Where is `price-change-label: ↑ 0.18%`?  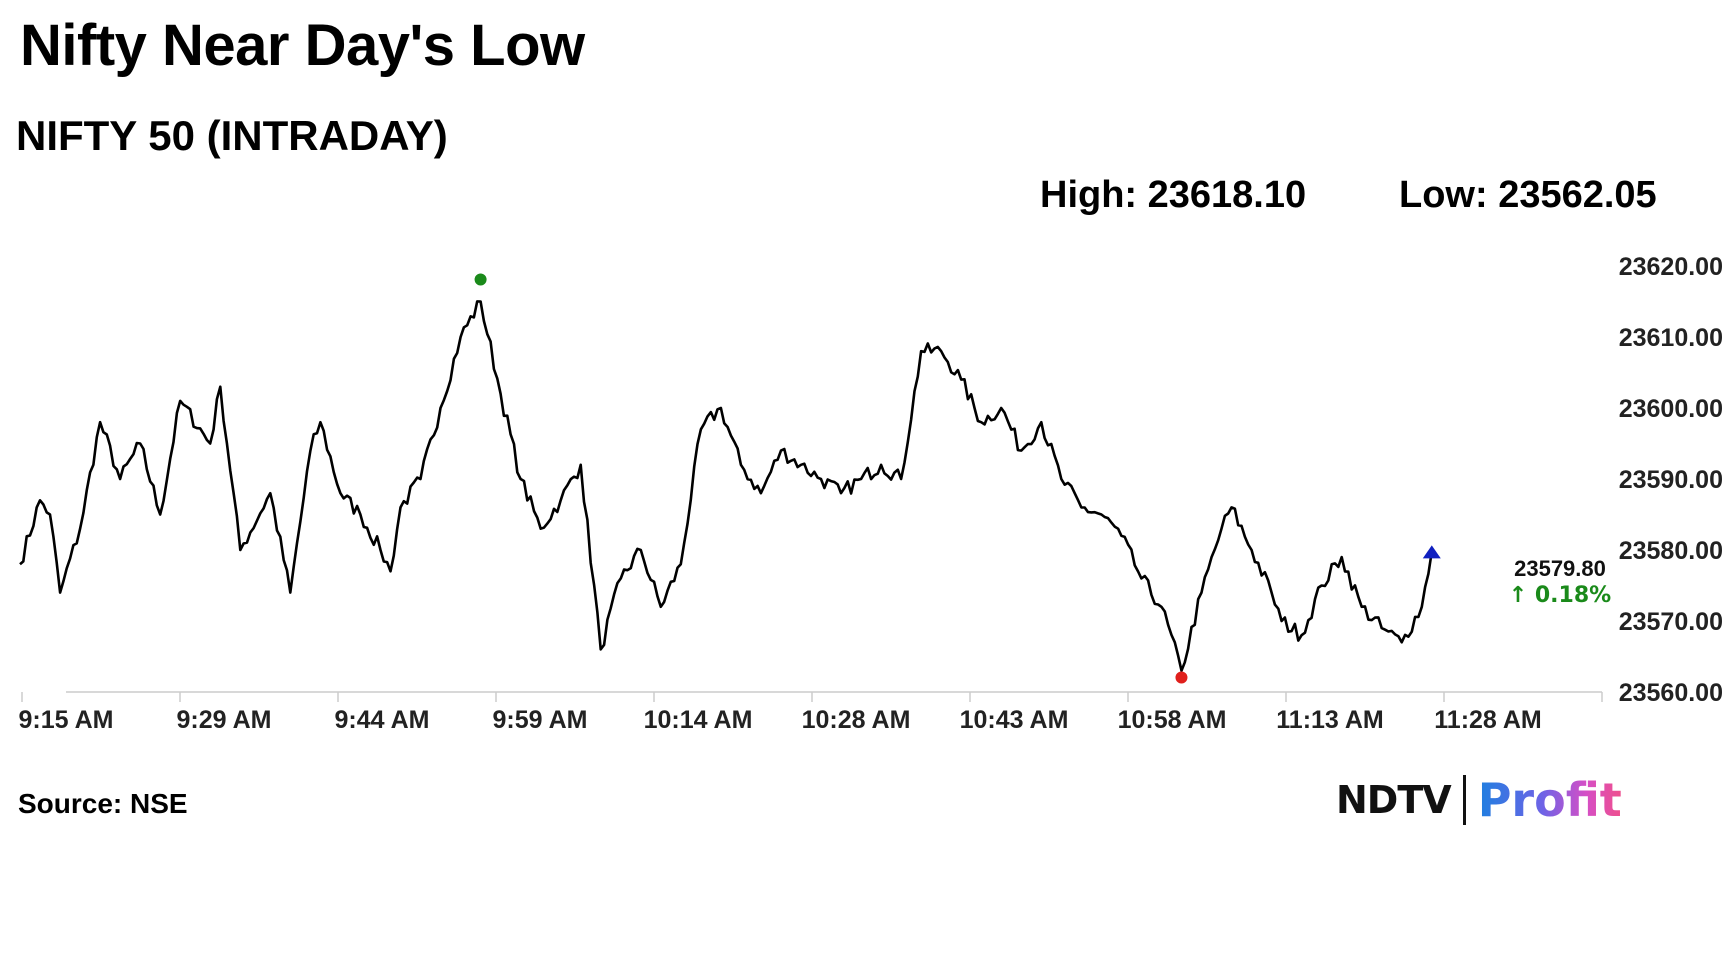 price-change-label: ↑ 0.18% is located at coordinates (1560, 595).